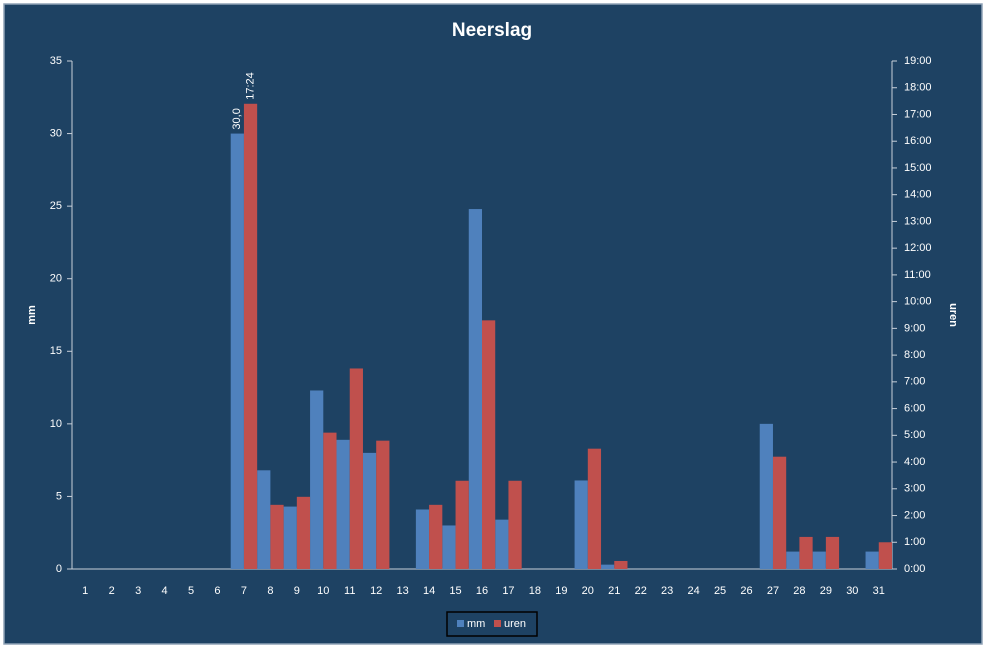 Image resolution: width=987 pixels, height=653 pixels. Describe the element at coordinates (250, 86) in the screenshot. I see `data-label: 17:24` at that location.